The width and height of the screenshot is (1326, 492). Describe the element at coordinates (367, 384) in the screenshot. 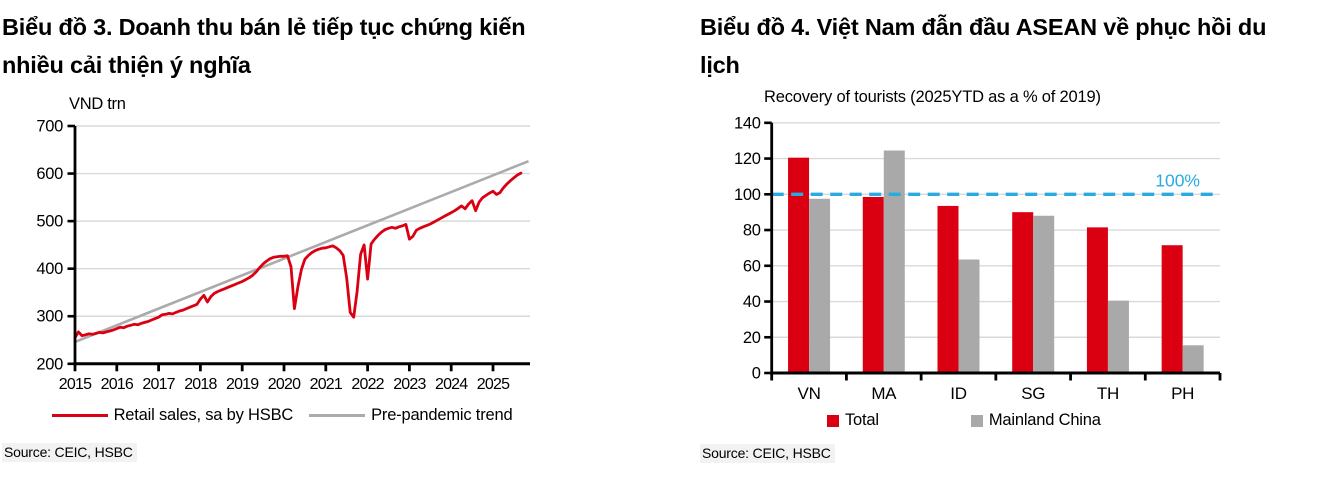

I see `x-tick-label-2022: 2022` at that location.